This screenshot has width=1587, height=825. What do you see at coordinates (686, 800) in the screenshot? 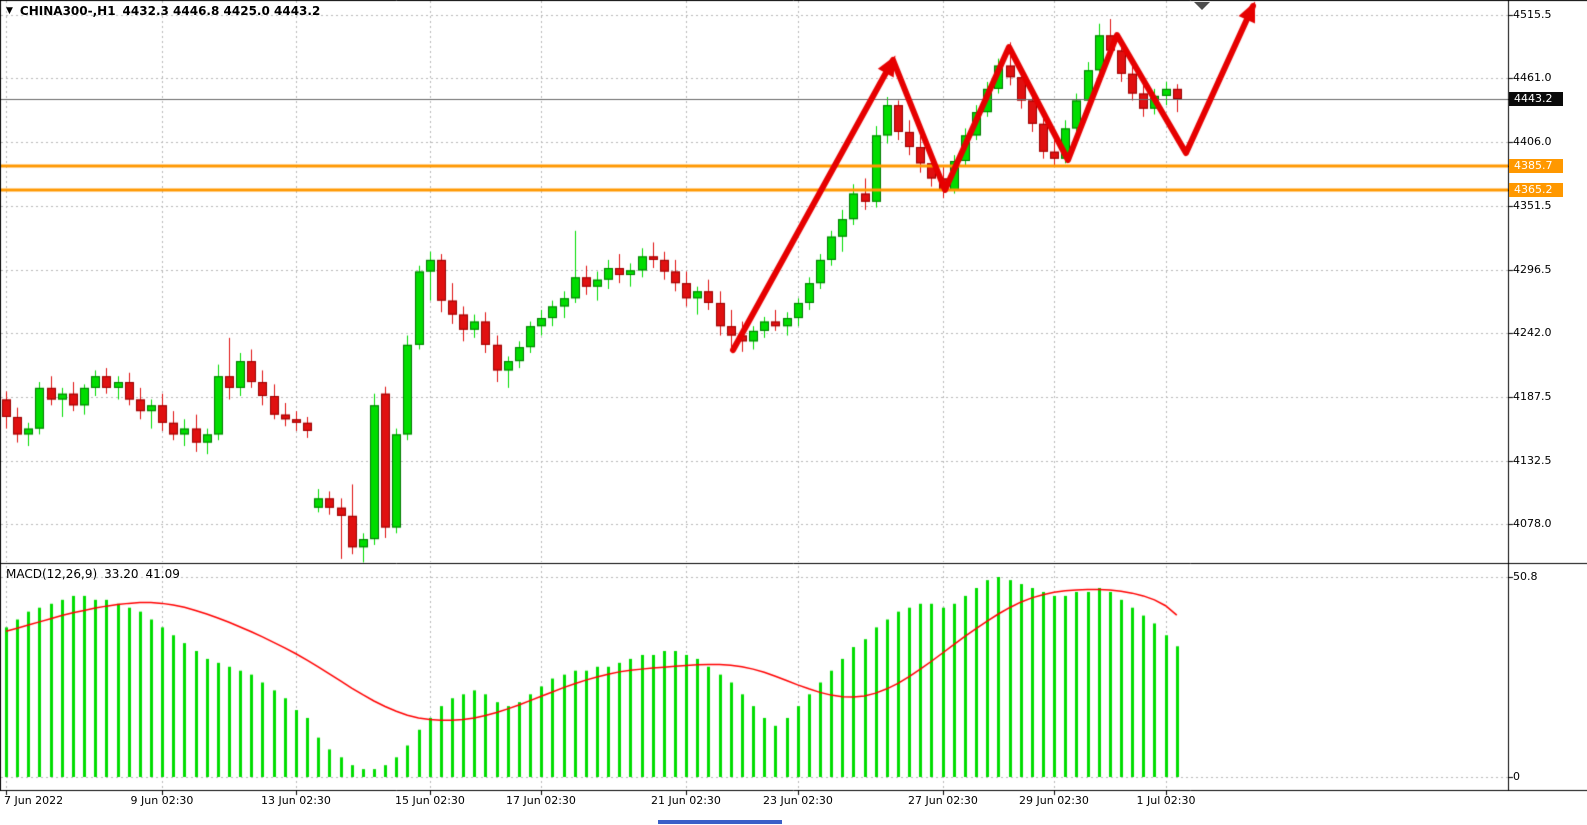
I see `time-axis-label: 21 Jun 02:30` at bounding box center [686, 800].